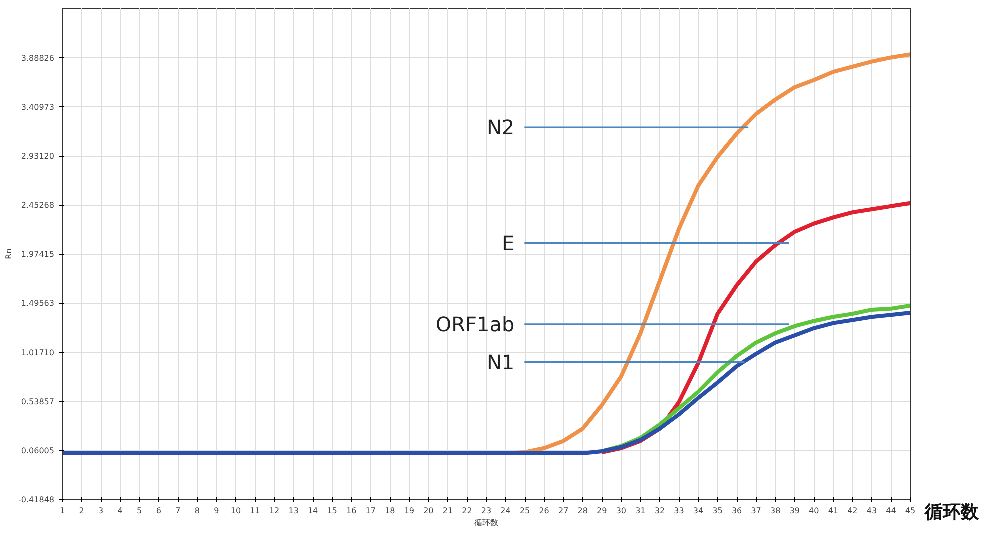 This screenshot has height=534, width=988. Describe the element at coordinates (952, 513) in the screenshot. I see `text: 循环数` at that location.